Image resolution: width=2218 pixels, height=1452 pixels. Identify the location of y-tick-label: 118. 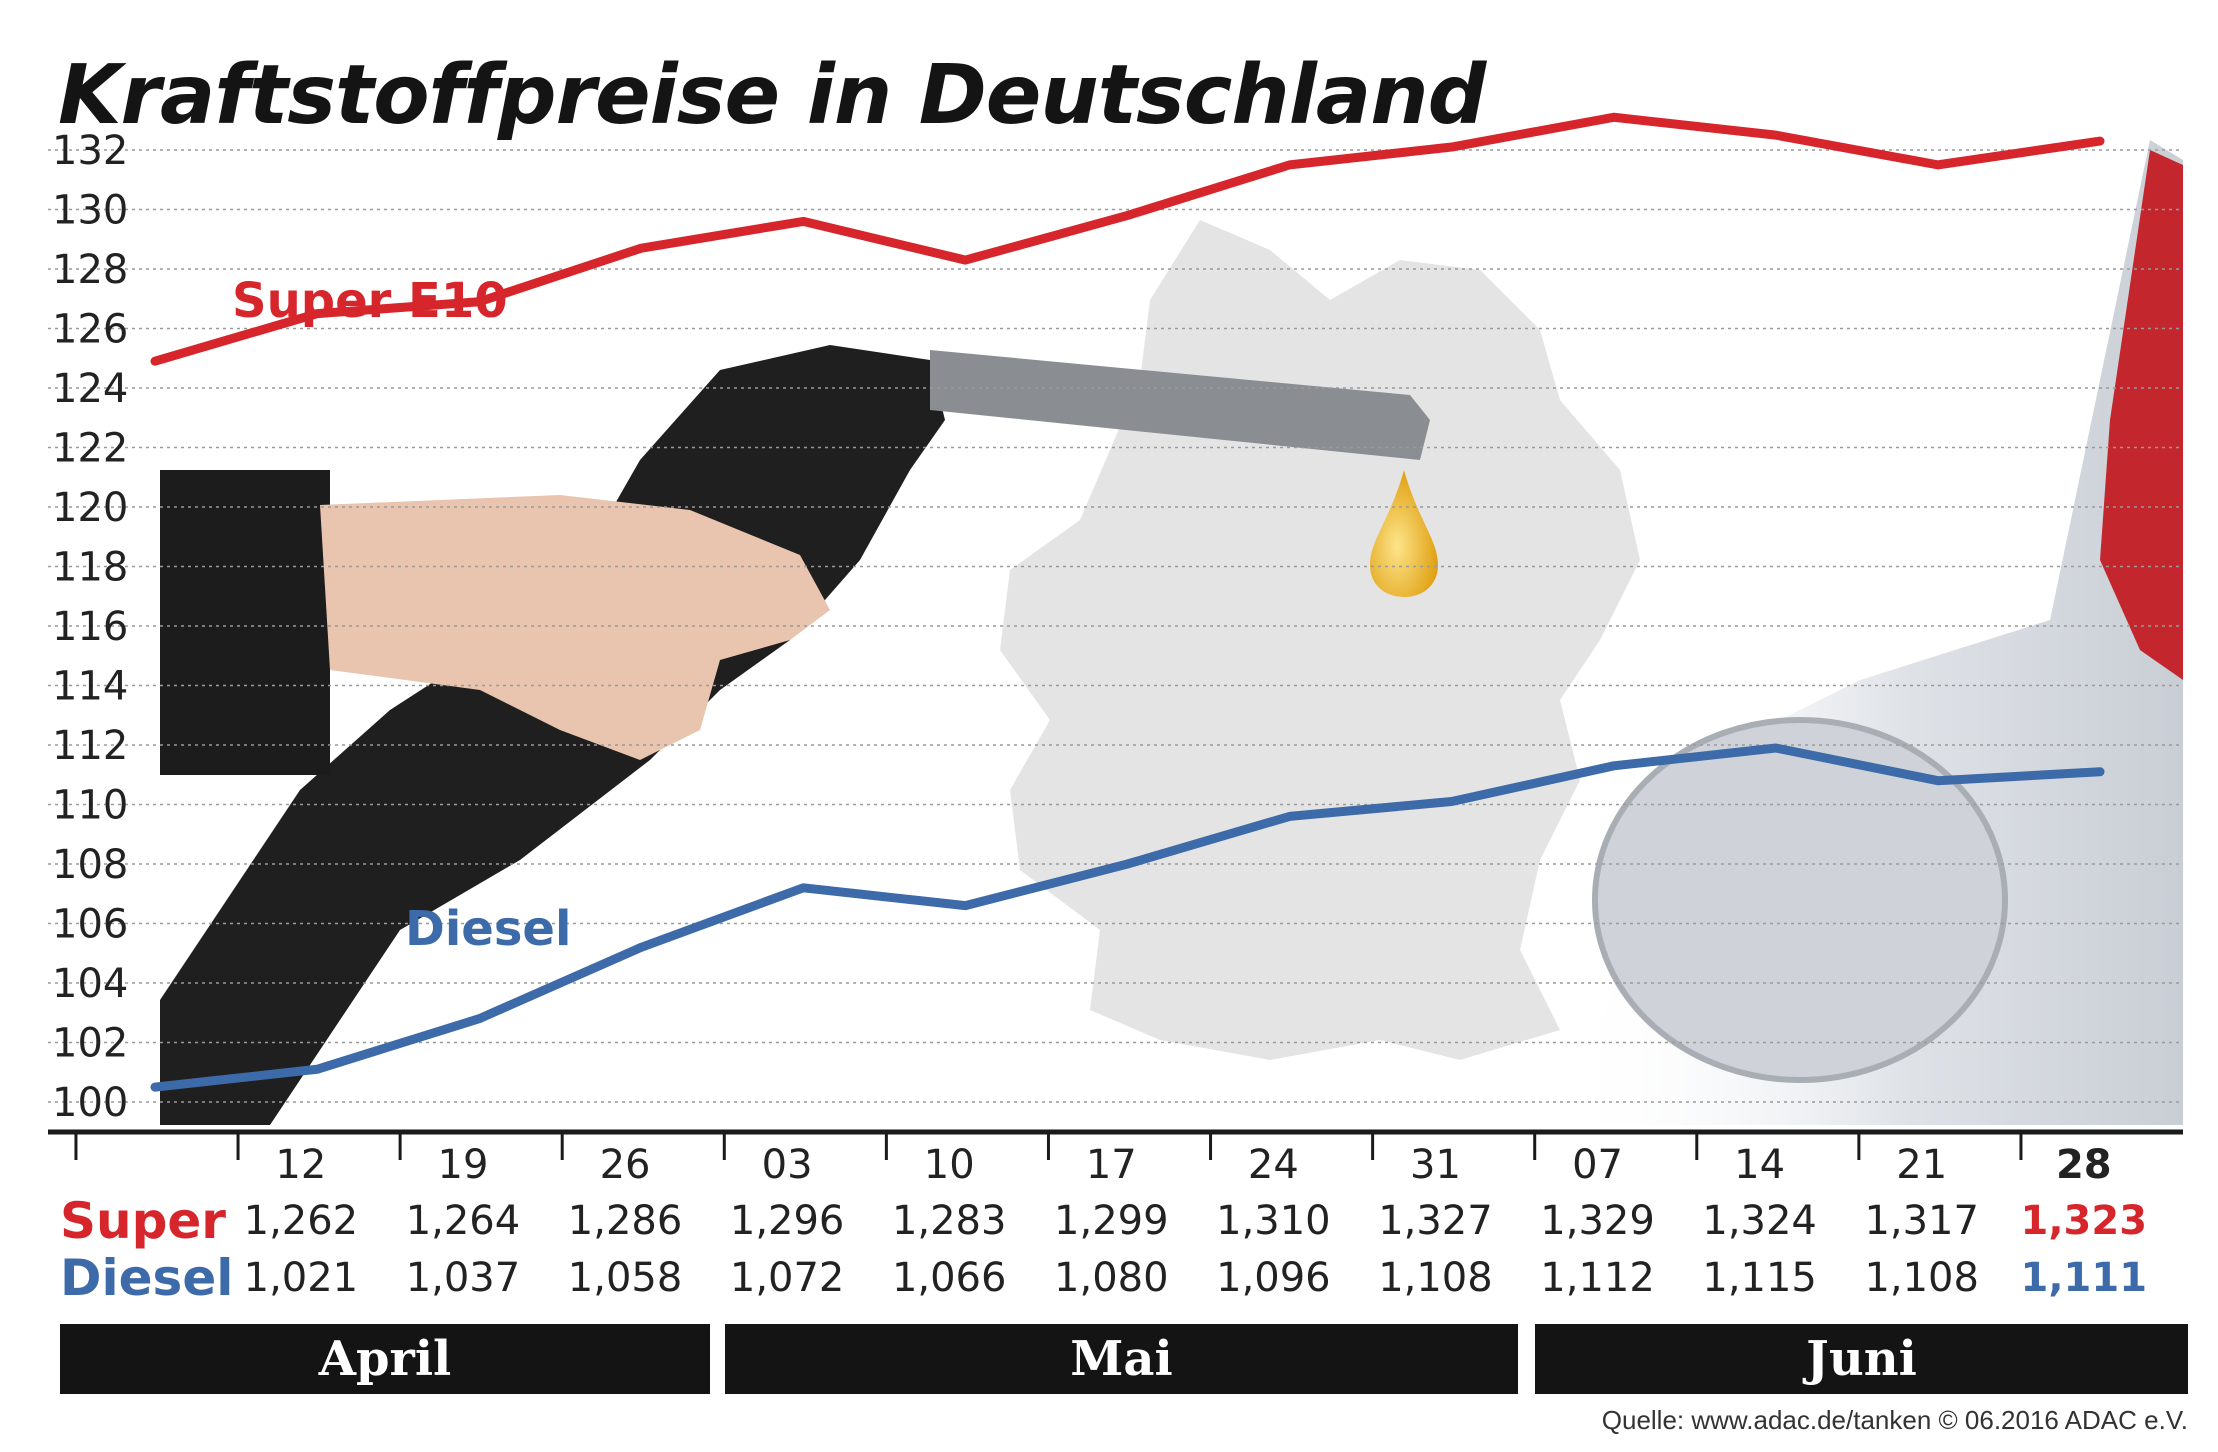
(90, 568).